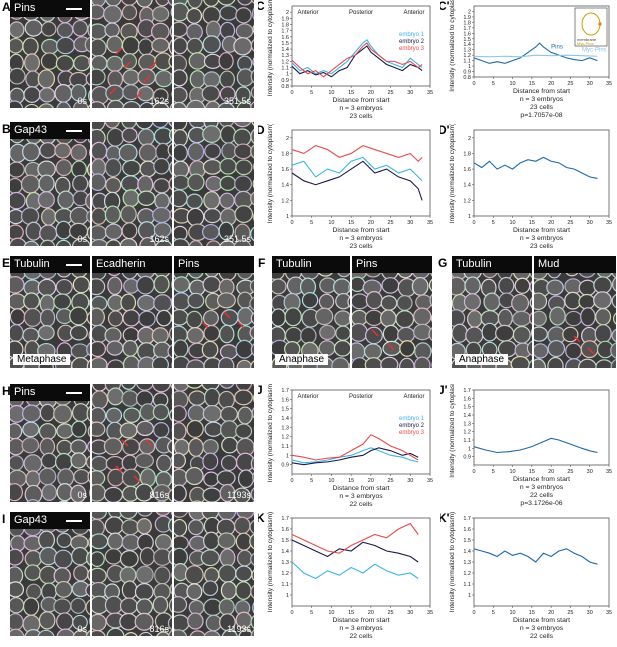  Describe the element at coordinates (541, 562) in the screenshot. I see `plot-frame` at that location.